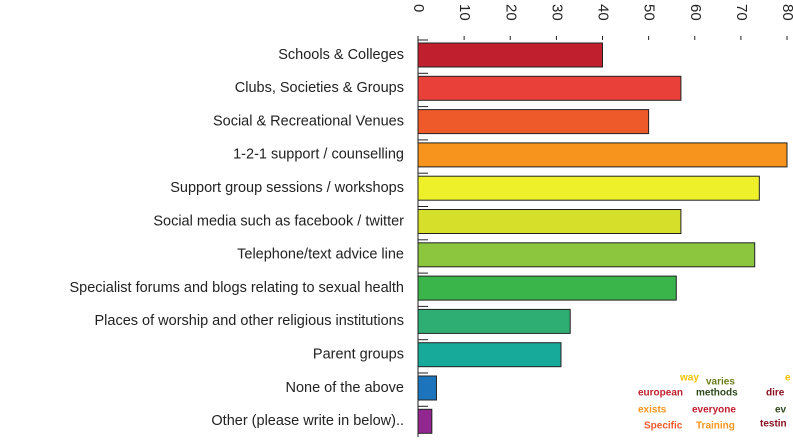 The width and height of the screenshot is (793, 442). What do you see at coordinates (741, 12) in the screenshot?
I see `x-tick-label: 70` at bounding box center [741, 12].